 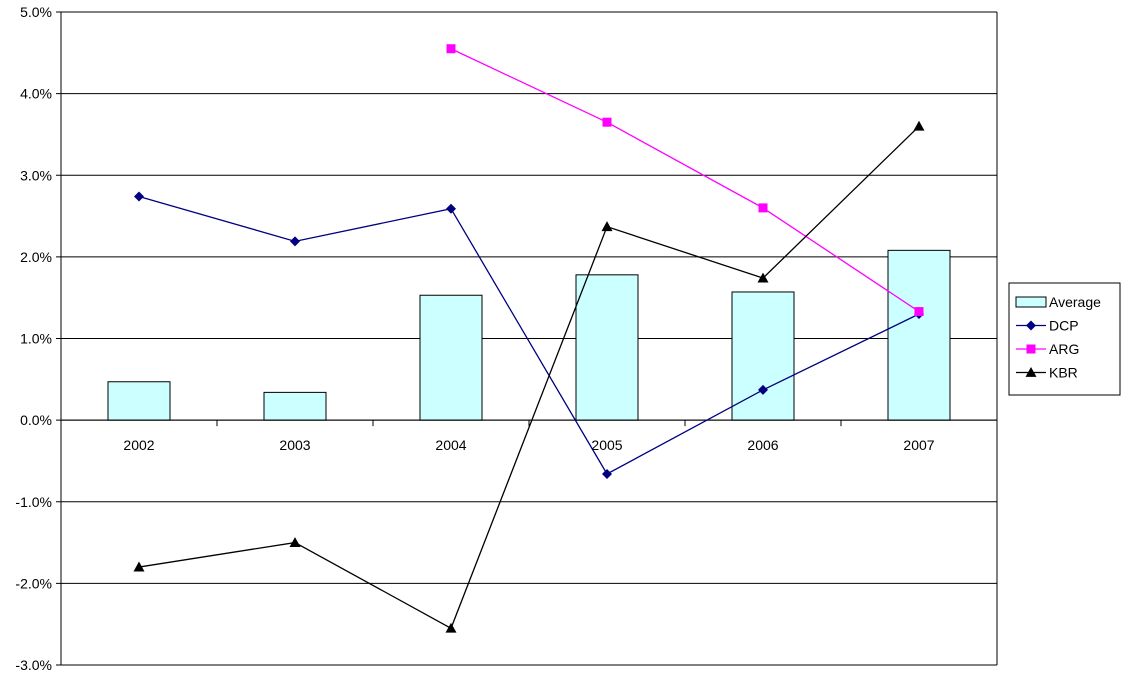 I want to click on y-tick-labels: -3.0% -2.0% -1.0% 0.0% 1.0% 2.0% 3.0% 4.0% 5.0%, so click(x=33, y=338).